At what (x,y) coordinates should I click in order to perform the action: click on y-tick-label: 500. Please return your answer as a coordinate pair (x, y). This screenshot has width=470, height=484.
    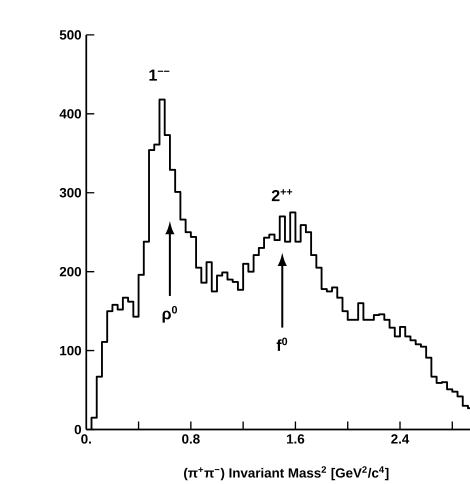
    Looking at the image, I should click on (71, 35).